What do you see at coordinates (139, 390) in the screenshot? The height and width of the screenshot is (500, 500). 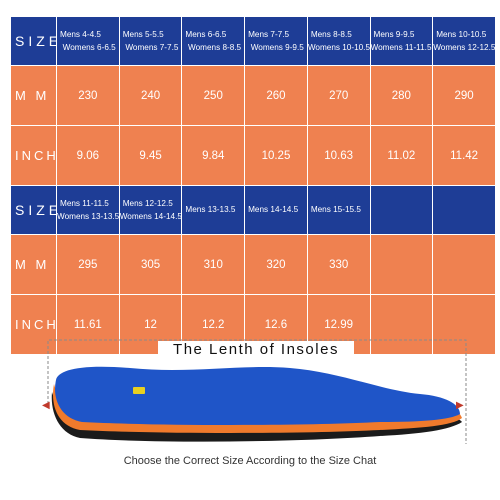 I see `brand-logo-icon` at bounding box center [139, 390].